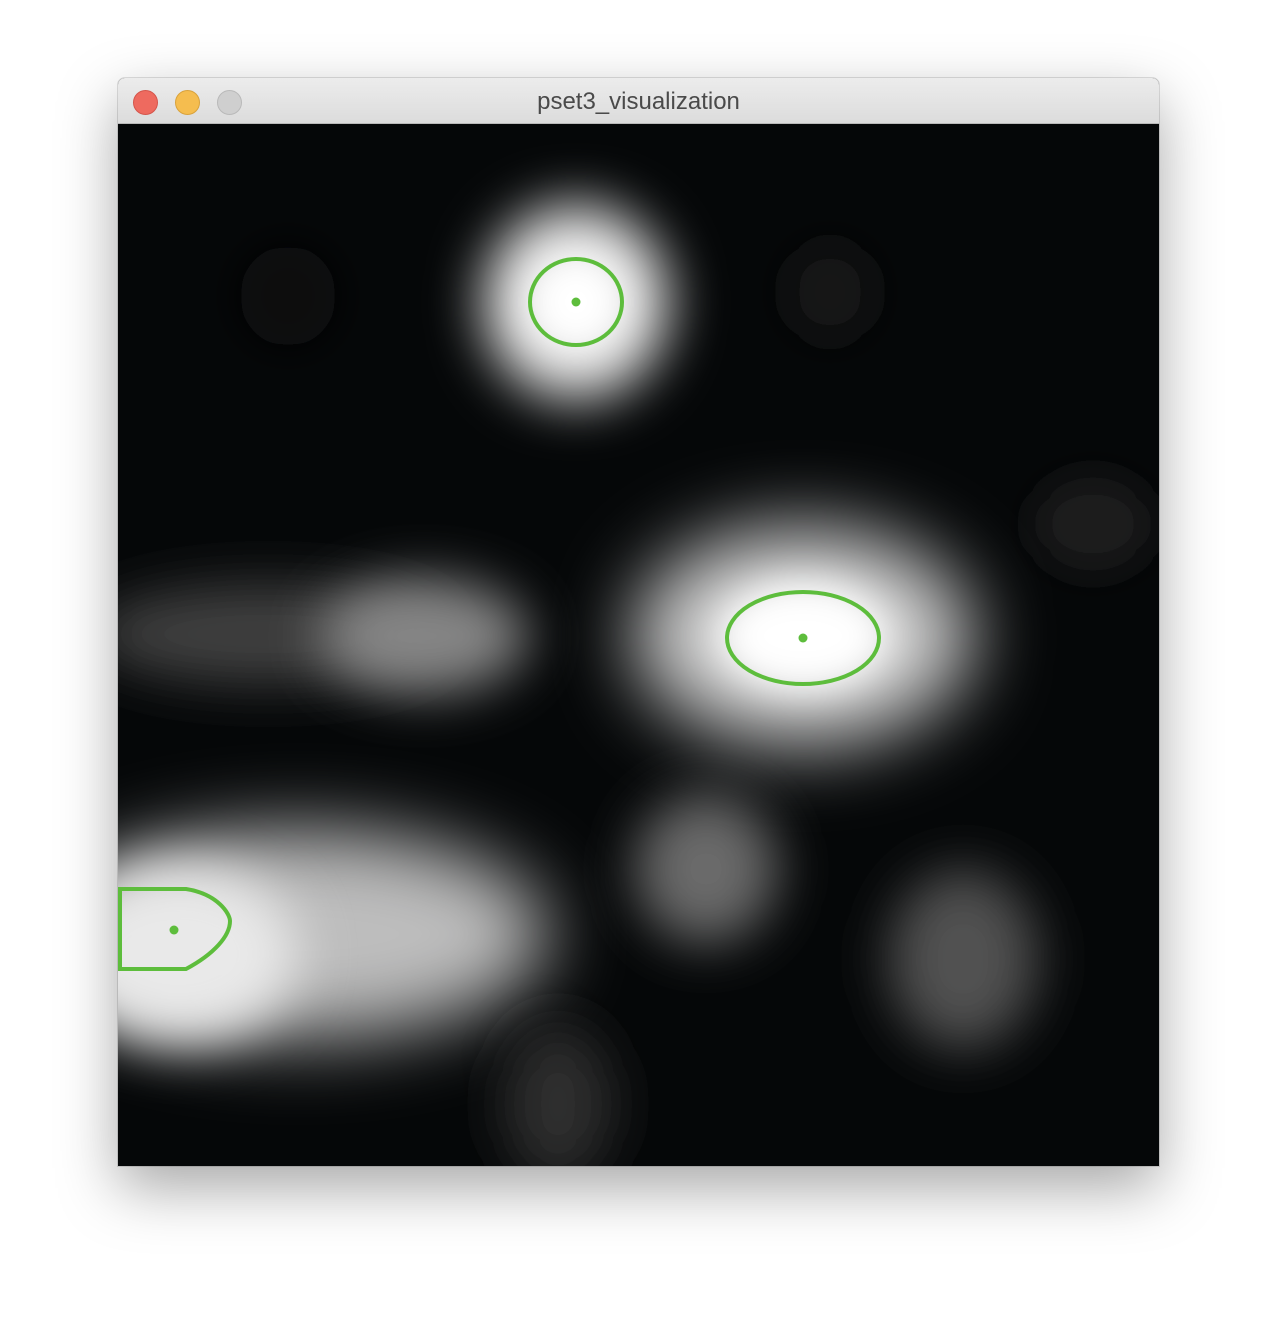 The width and height of the screenshot is (1276, 1321). What do you see at coordinates (288, 296) in the screenshot?
I see `blob-faint-upper-left` at bounding box center [288, 296].